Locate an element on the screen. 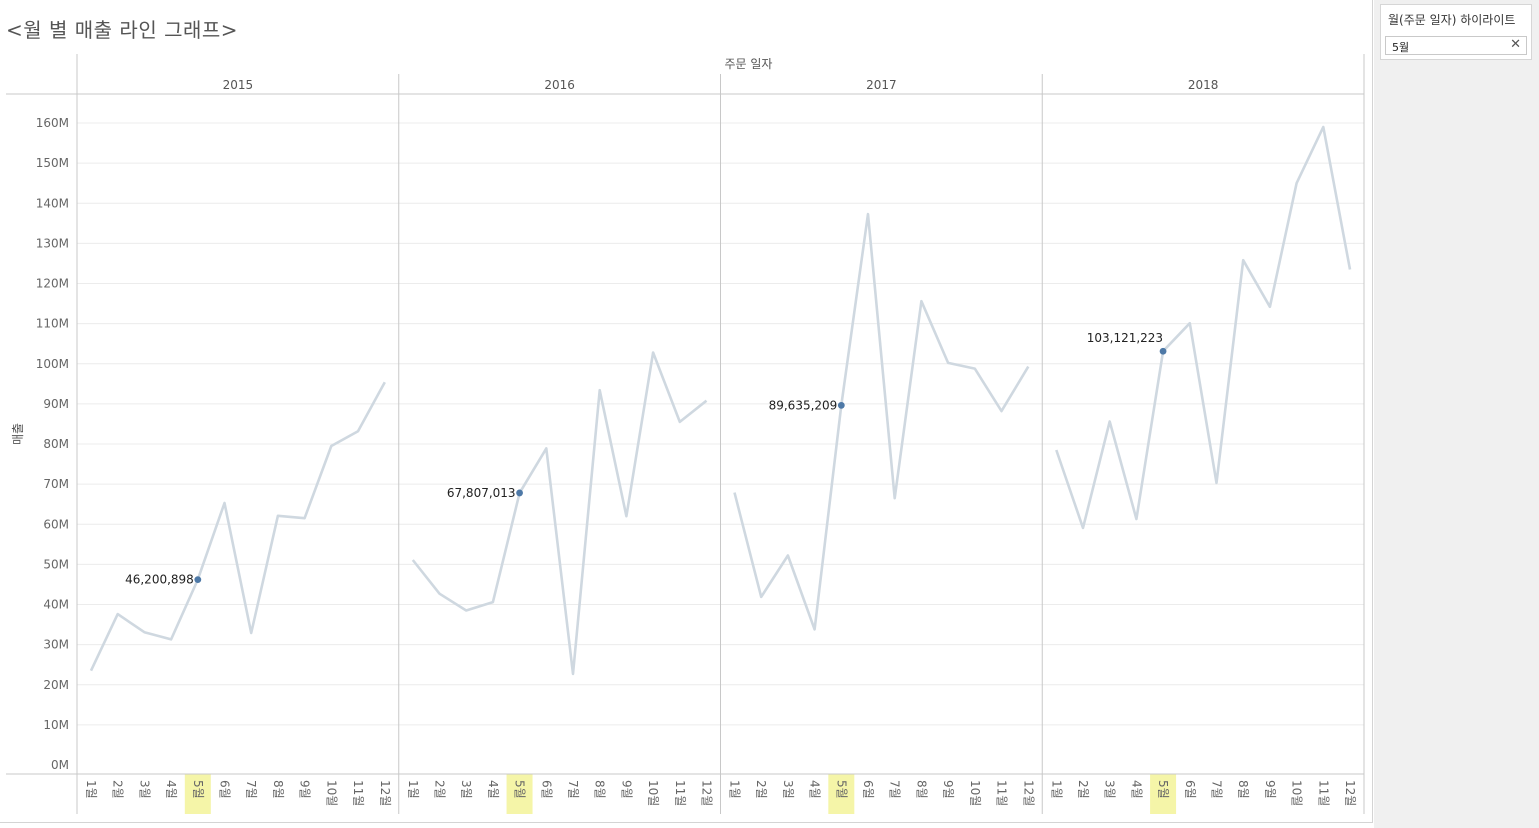 Image resolution: width=1539 pixels, height=828 pixels. series-line-2018 is located at coordinates (1203, 327).